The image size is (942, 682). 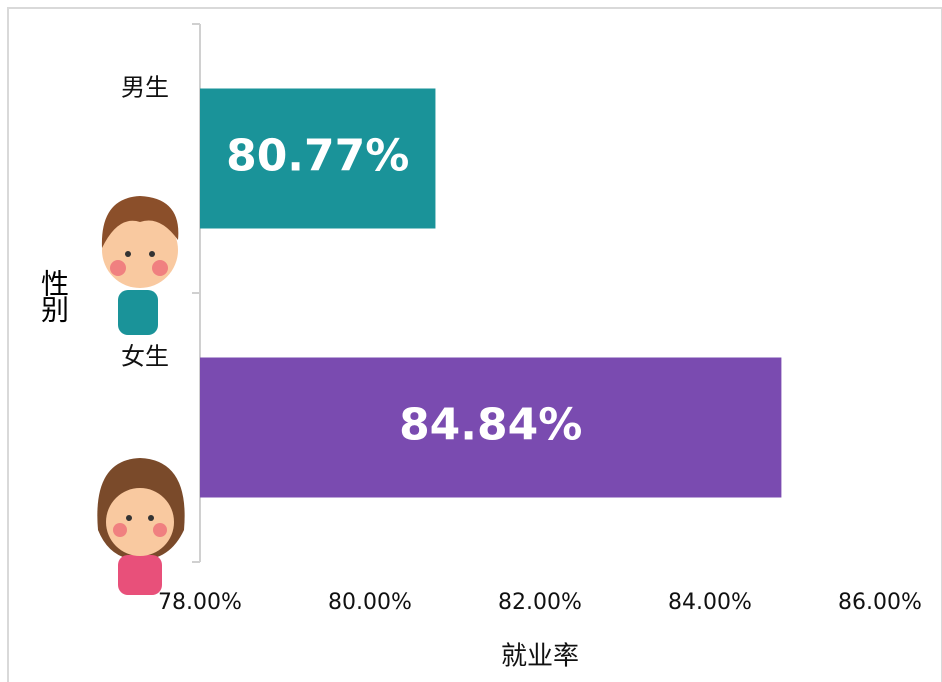 What do you see at coordinates (145, 357) in the screenshot?
I see `category-label: 女生` at bounding box center [145, 357].